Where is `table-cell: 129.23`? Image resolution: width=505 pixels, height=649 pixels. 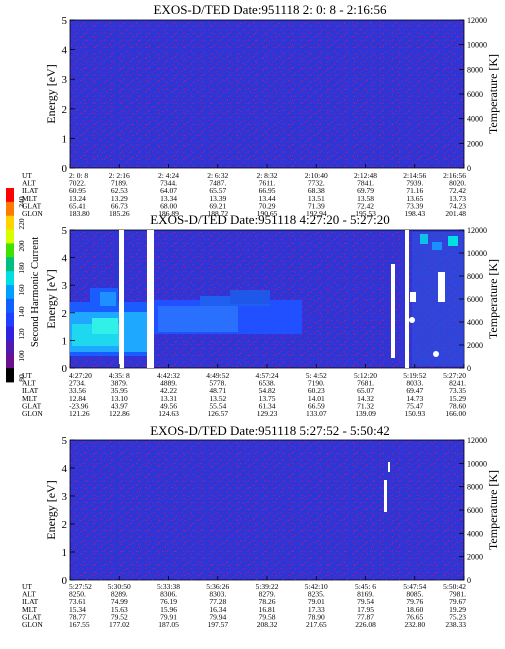 table-cell: 129.23 is located at coordinates (267, 413).